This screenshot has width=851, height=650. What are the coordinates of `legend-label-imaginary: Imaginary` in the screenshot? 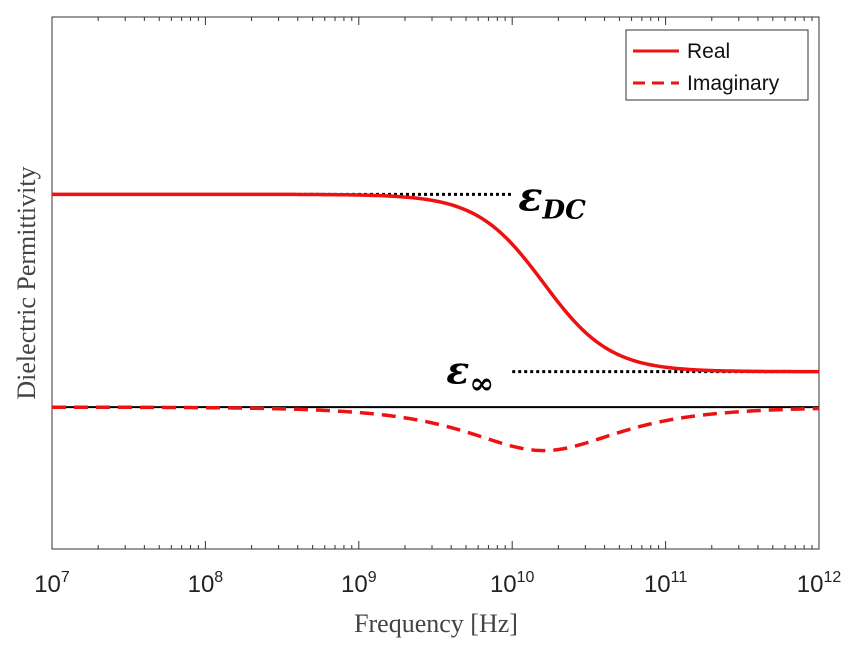 It's located at (733, 83).